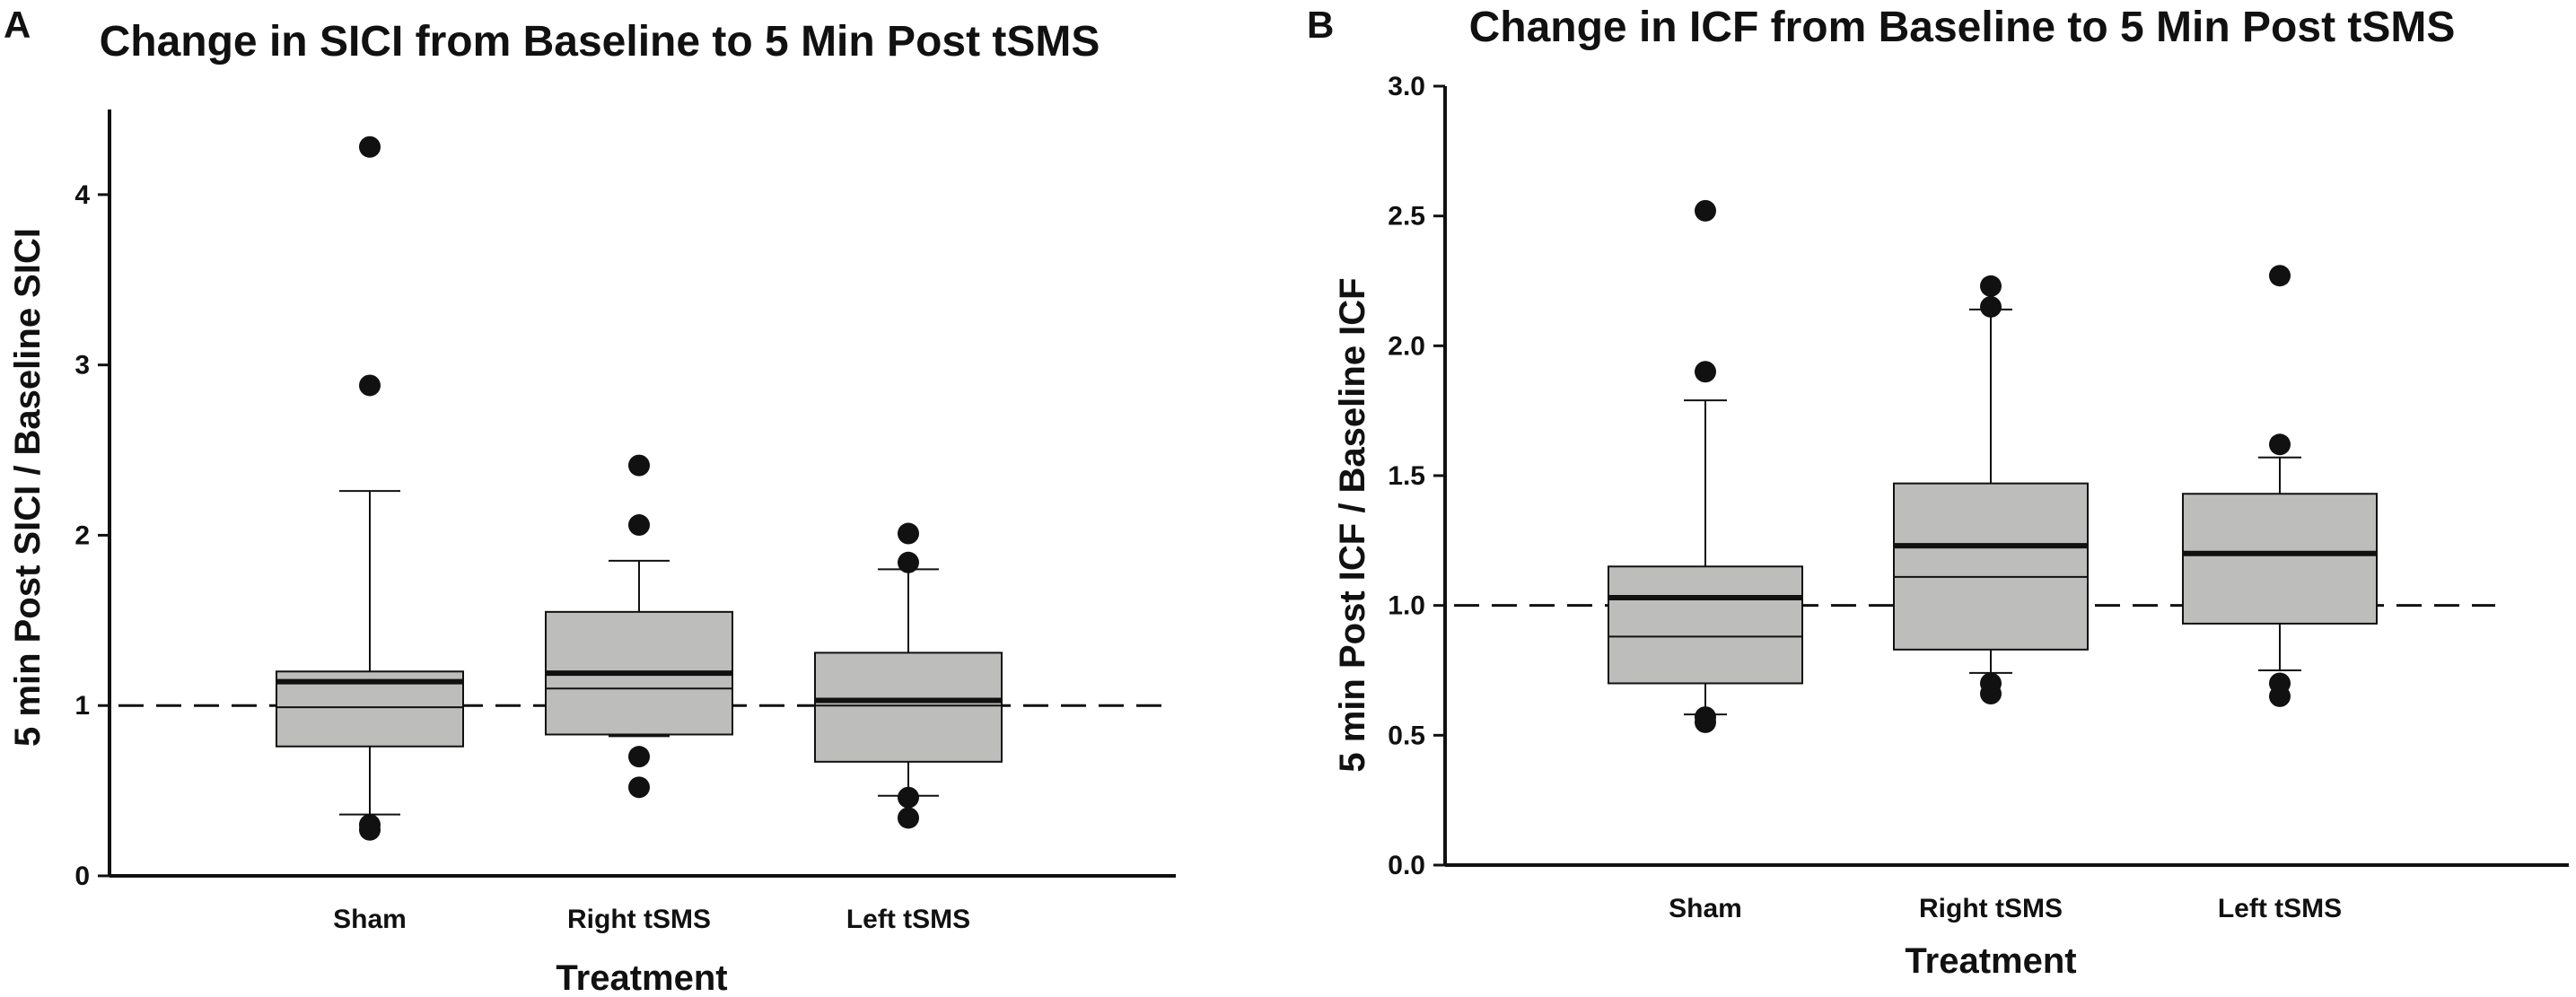 This screenshot has width=2576, height=997. What do you see at coordinates (1705, 908) in the screenshot?
I see `b-category-label: Sham` at bounding box center [1705, 908].